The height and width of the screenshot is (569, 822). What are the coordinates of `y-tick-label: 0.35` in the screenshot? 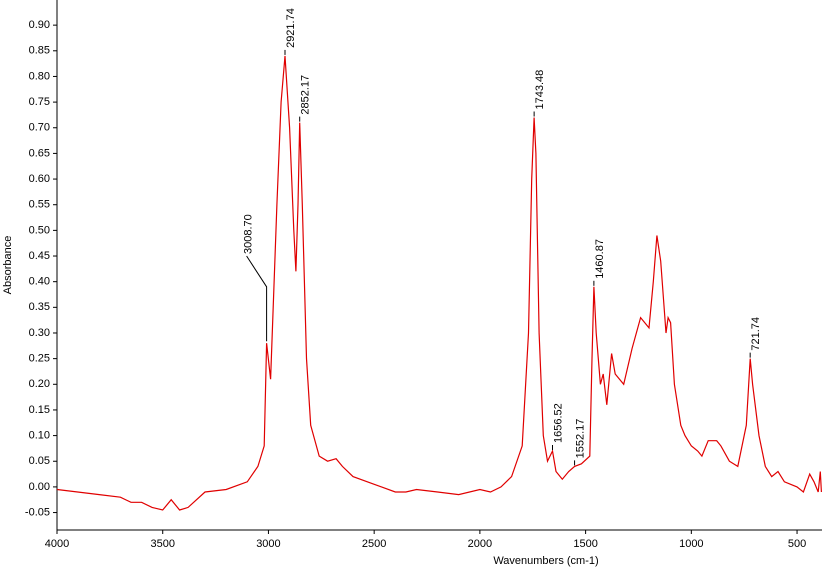 It's located at (39, 307).